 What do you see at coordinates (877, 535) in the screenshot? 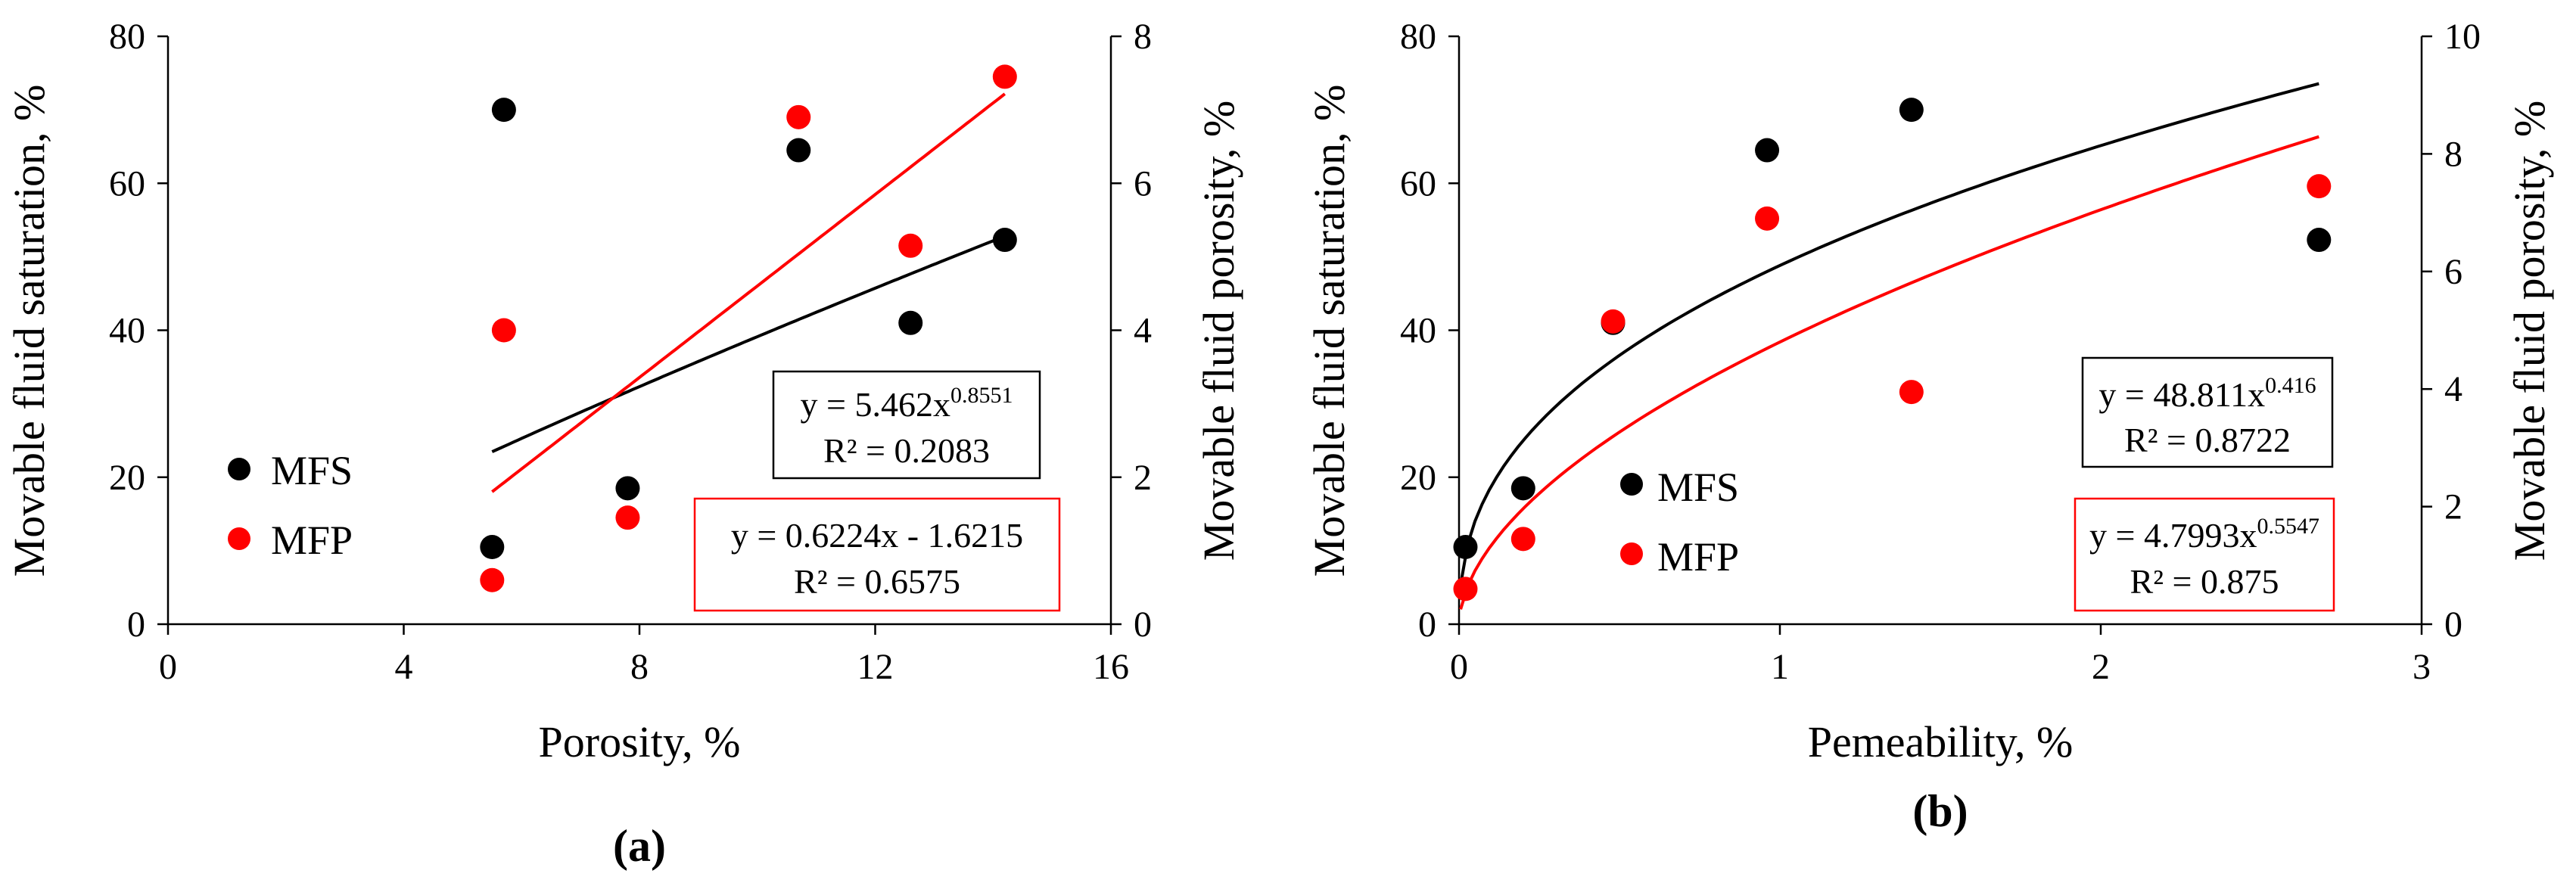
I see `panel-a-annotation-equation-mfp: y = 0.6224x - 1.6215` at bounding box center [877, 535].